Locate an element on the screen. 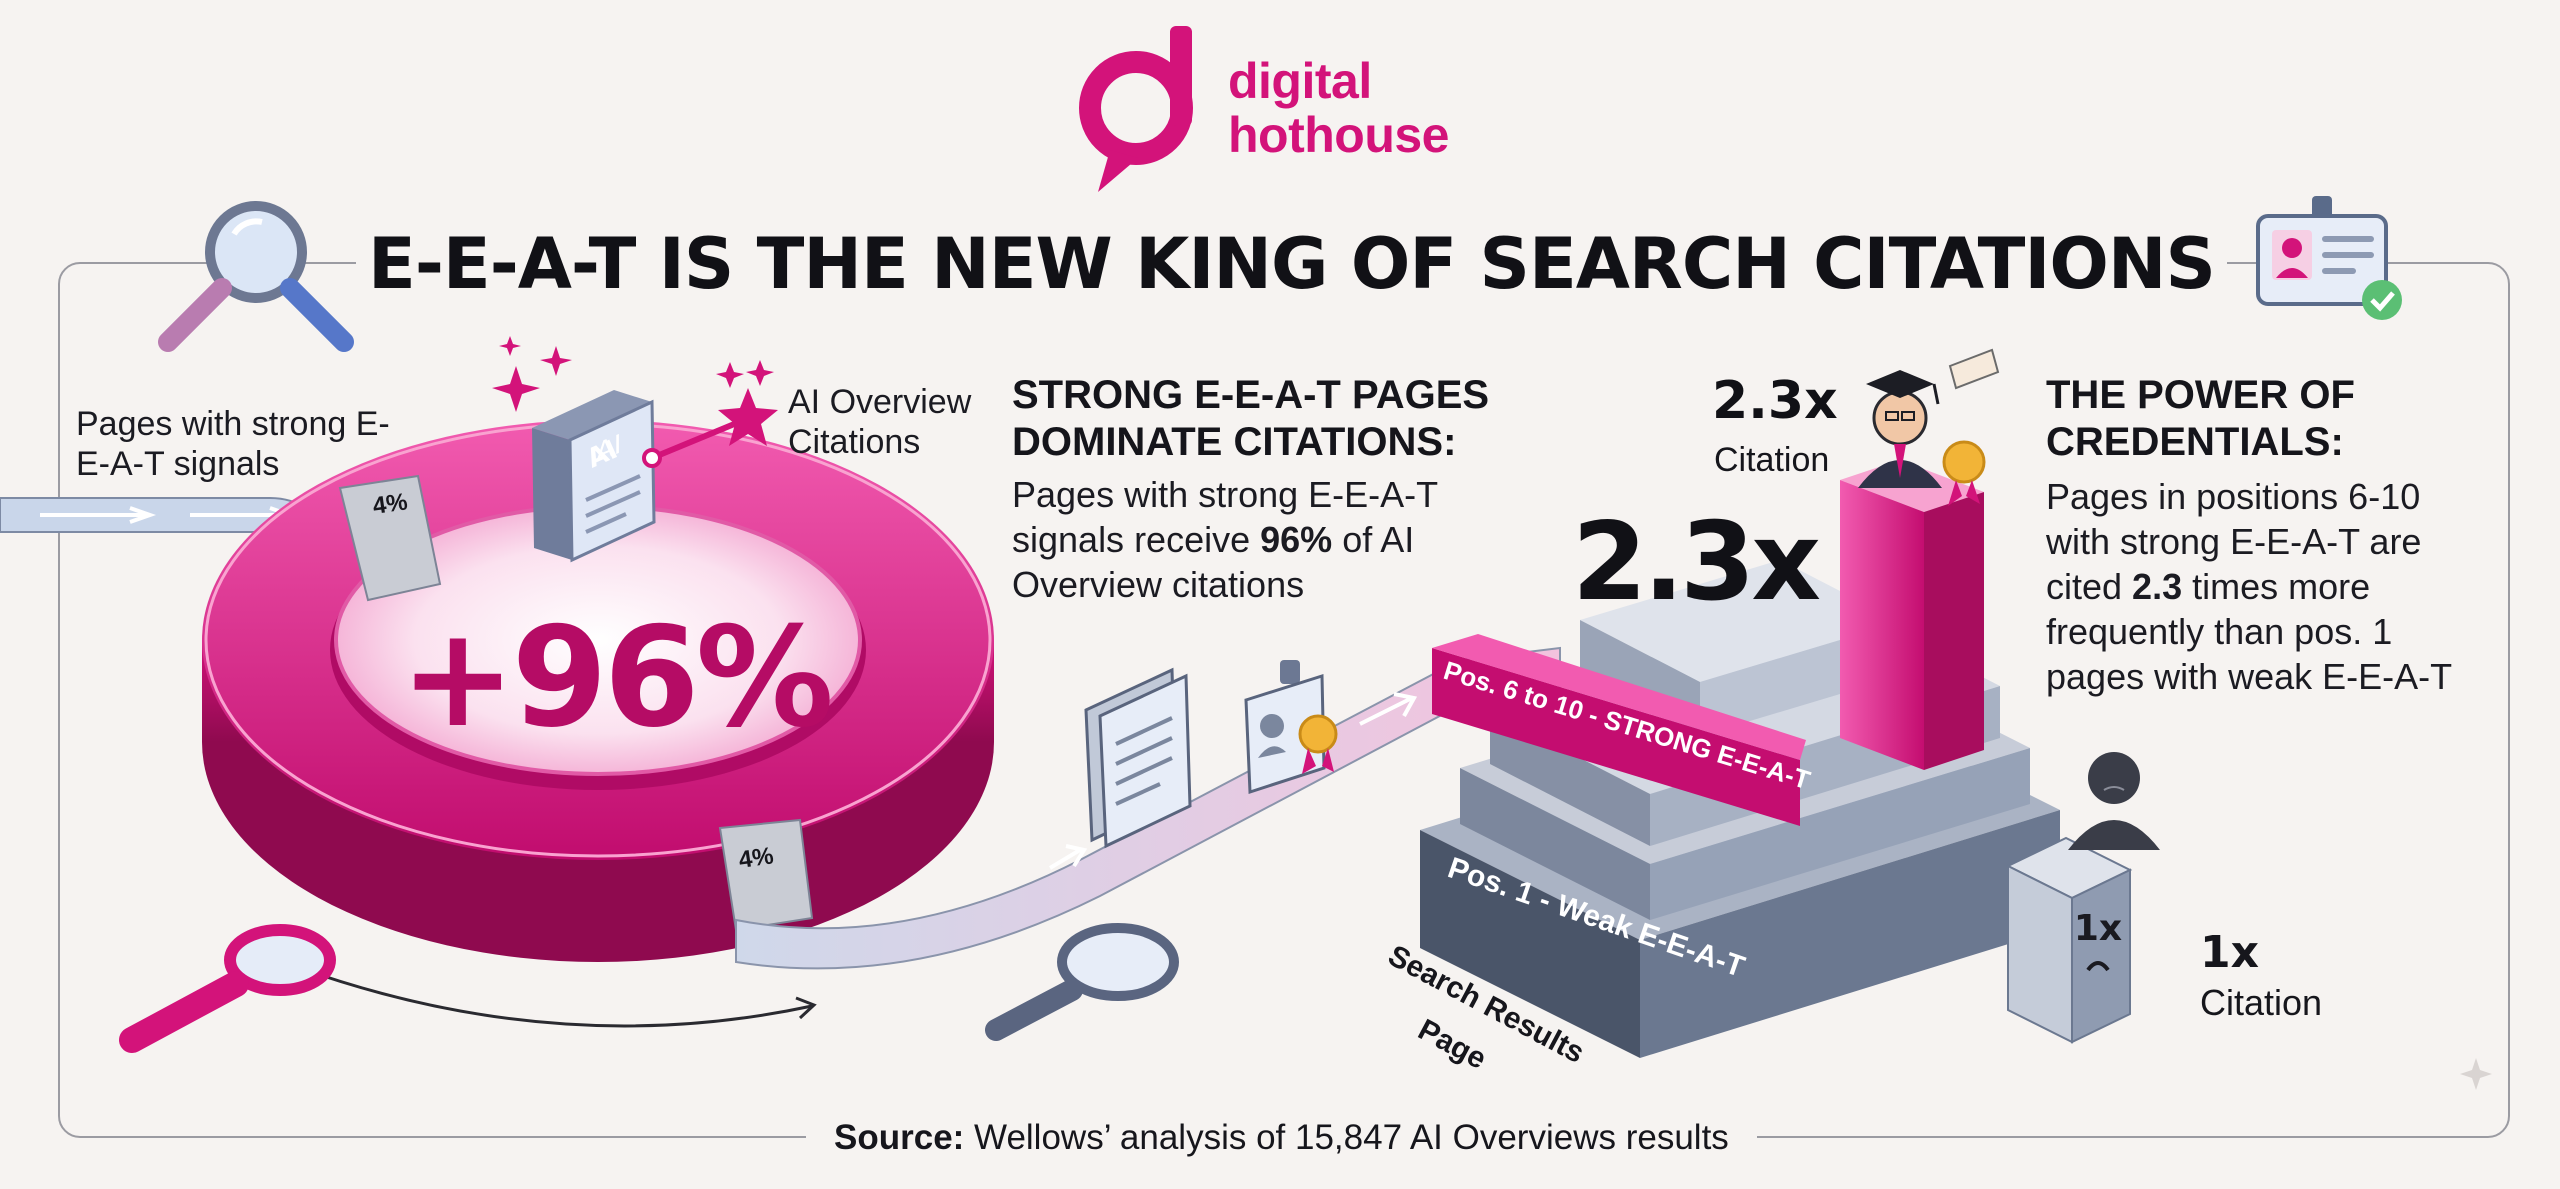 The width and height of the screenshot is (2560, 1189). strong-pillar is located at coordinates (1912, 615).